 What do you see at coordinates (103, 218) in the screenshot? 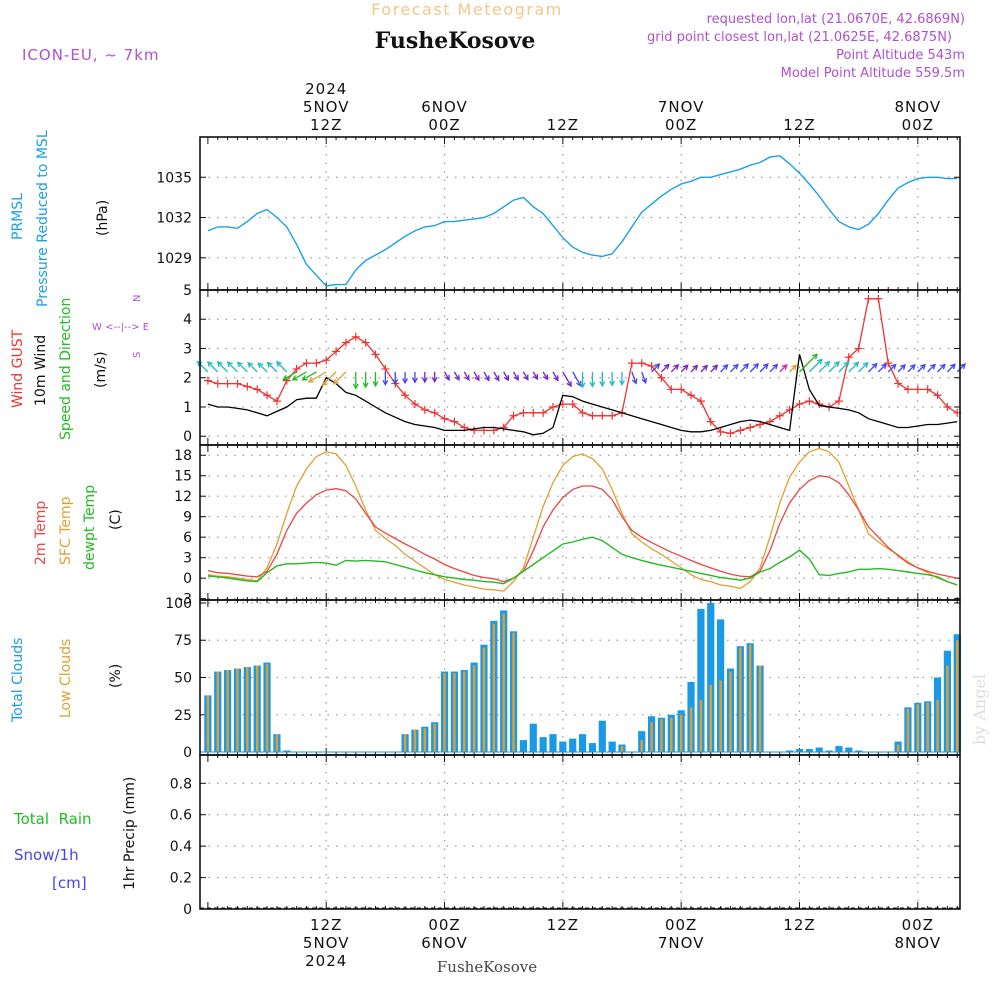
I see `pressure-unit: (hPa)` at bounding box center [103, 218].